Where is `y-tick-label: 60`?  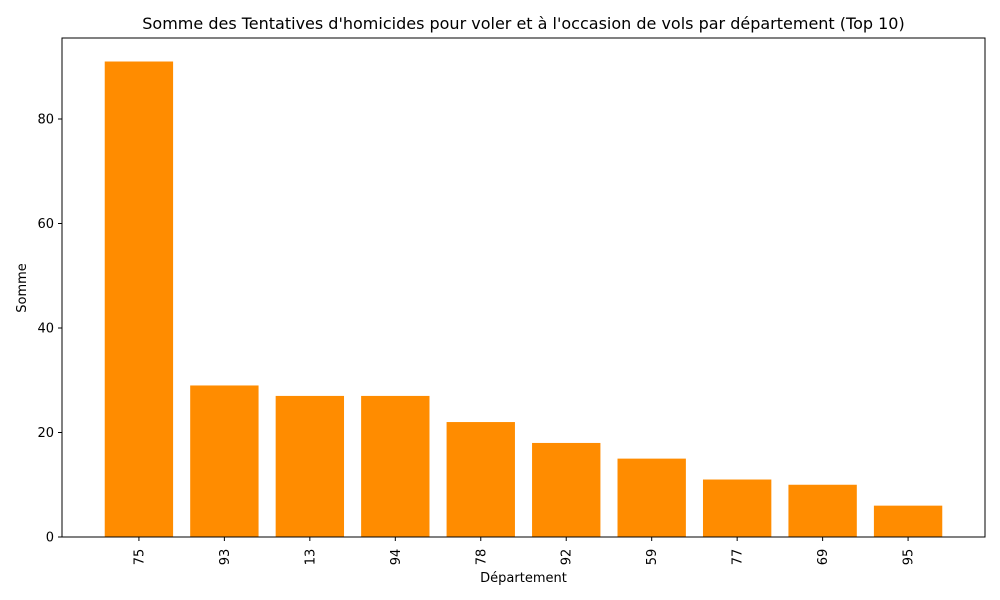 y-tick-label: 60 is located at coordinates (45, 224).